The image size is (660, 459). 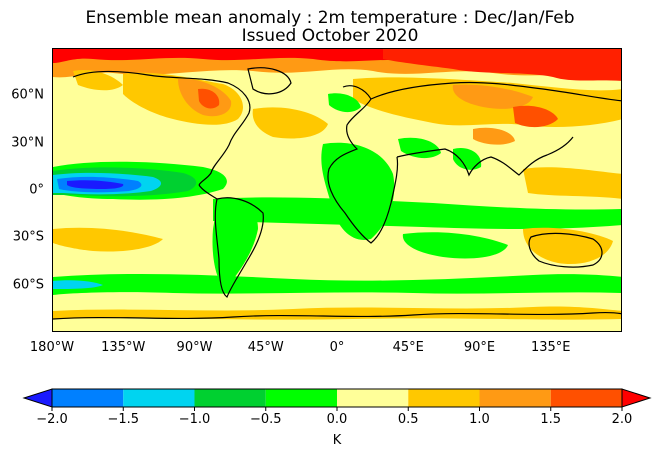 I want to click on anomaly-region-south-america-green, so click(x=235, y=243).